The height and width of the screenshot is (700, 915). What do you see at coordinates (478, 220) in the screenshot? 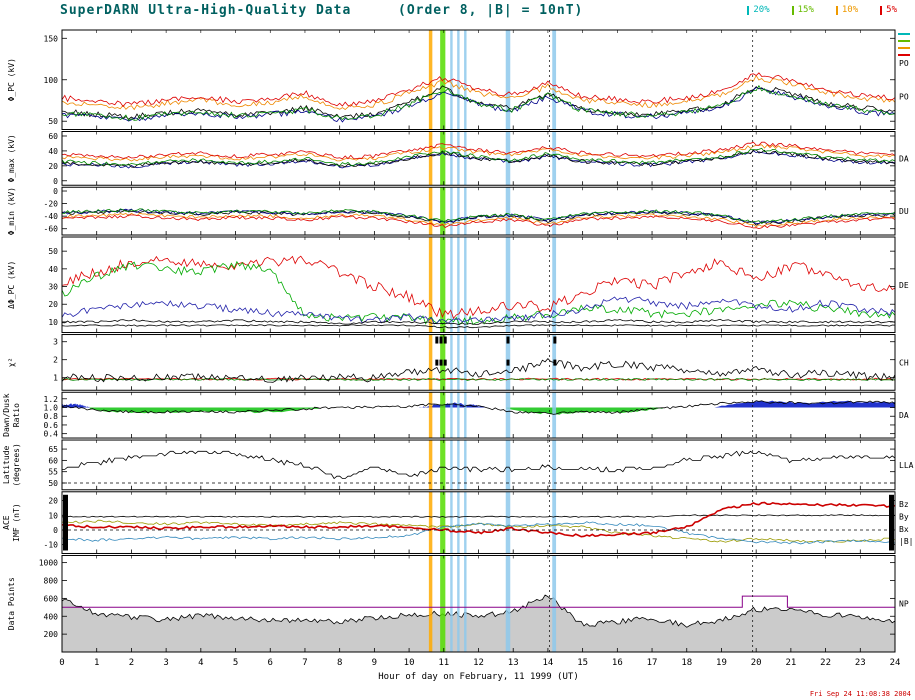
I see `series-model-orange` at bounding box center [478, 220].